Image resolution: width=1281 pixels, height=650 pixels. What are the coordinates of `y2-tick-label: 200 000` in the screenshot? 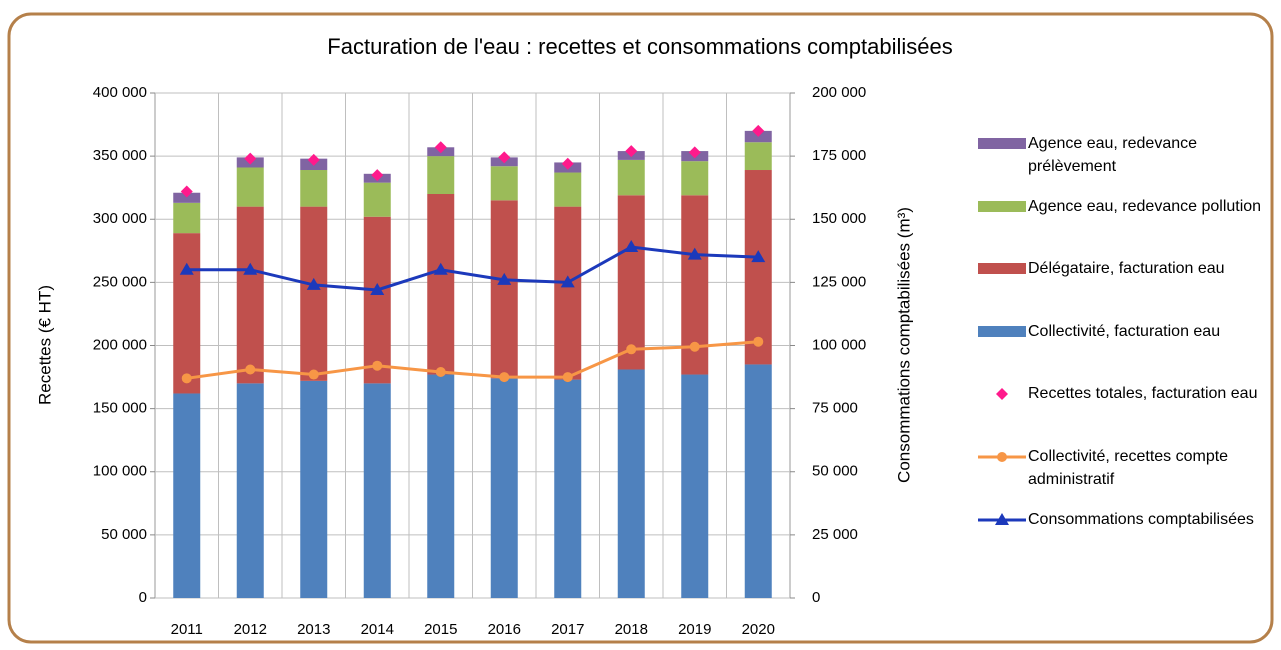 It's located at (839, 92).